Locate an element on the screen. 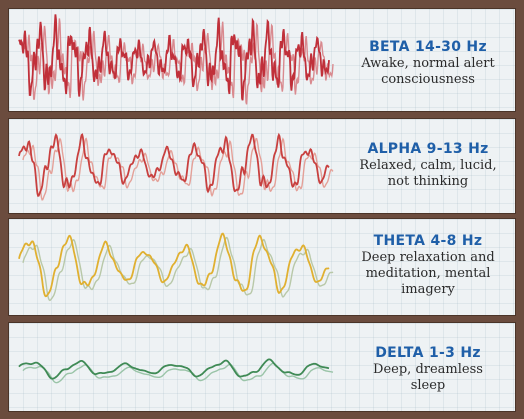 Image resolution: width=524 pixels, height=419 pixels. delta-desc-line-2: sleep is located at coordinates (428, 385).